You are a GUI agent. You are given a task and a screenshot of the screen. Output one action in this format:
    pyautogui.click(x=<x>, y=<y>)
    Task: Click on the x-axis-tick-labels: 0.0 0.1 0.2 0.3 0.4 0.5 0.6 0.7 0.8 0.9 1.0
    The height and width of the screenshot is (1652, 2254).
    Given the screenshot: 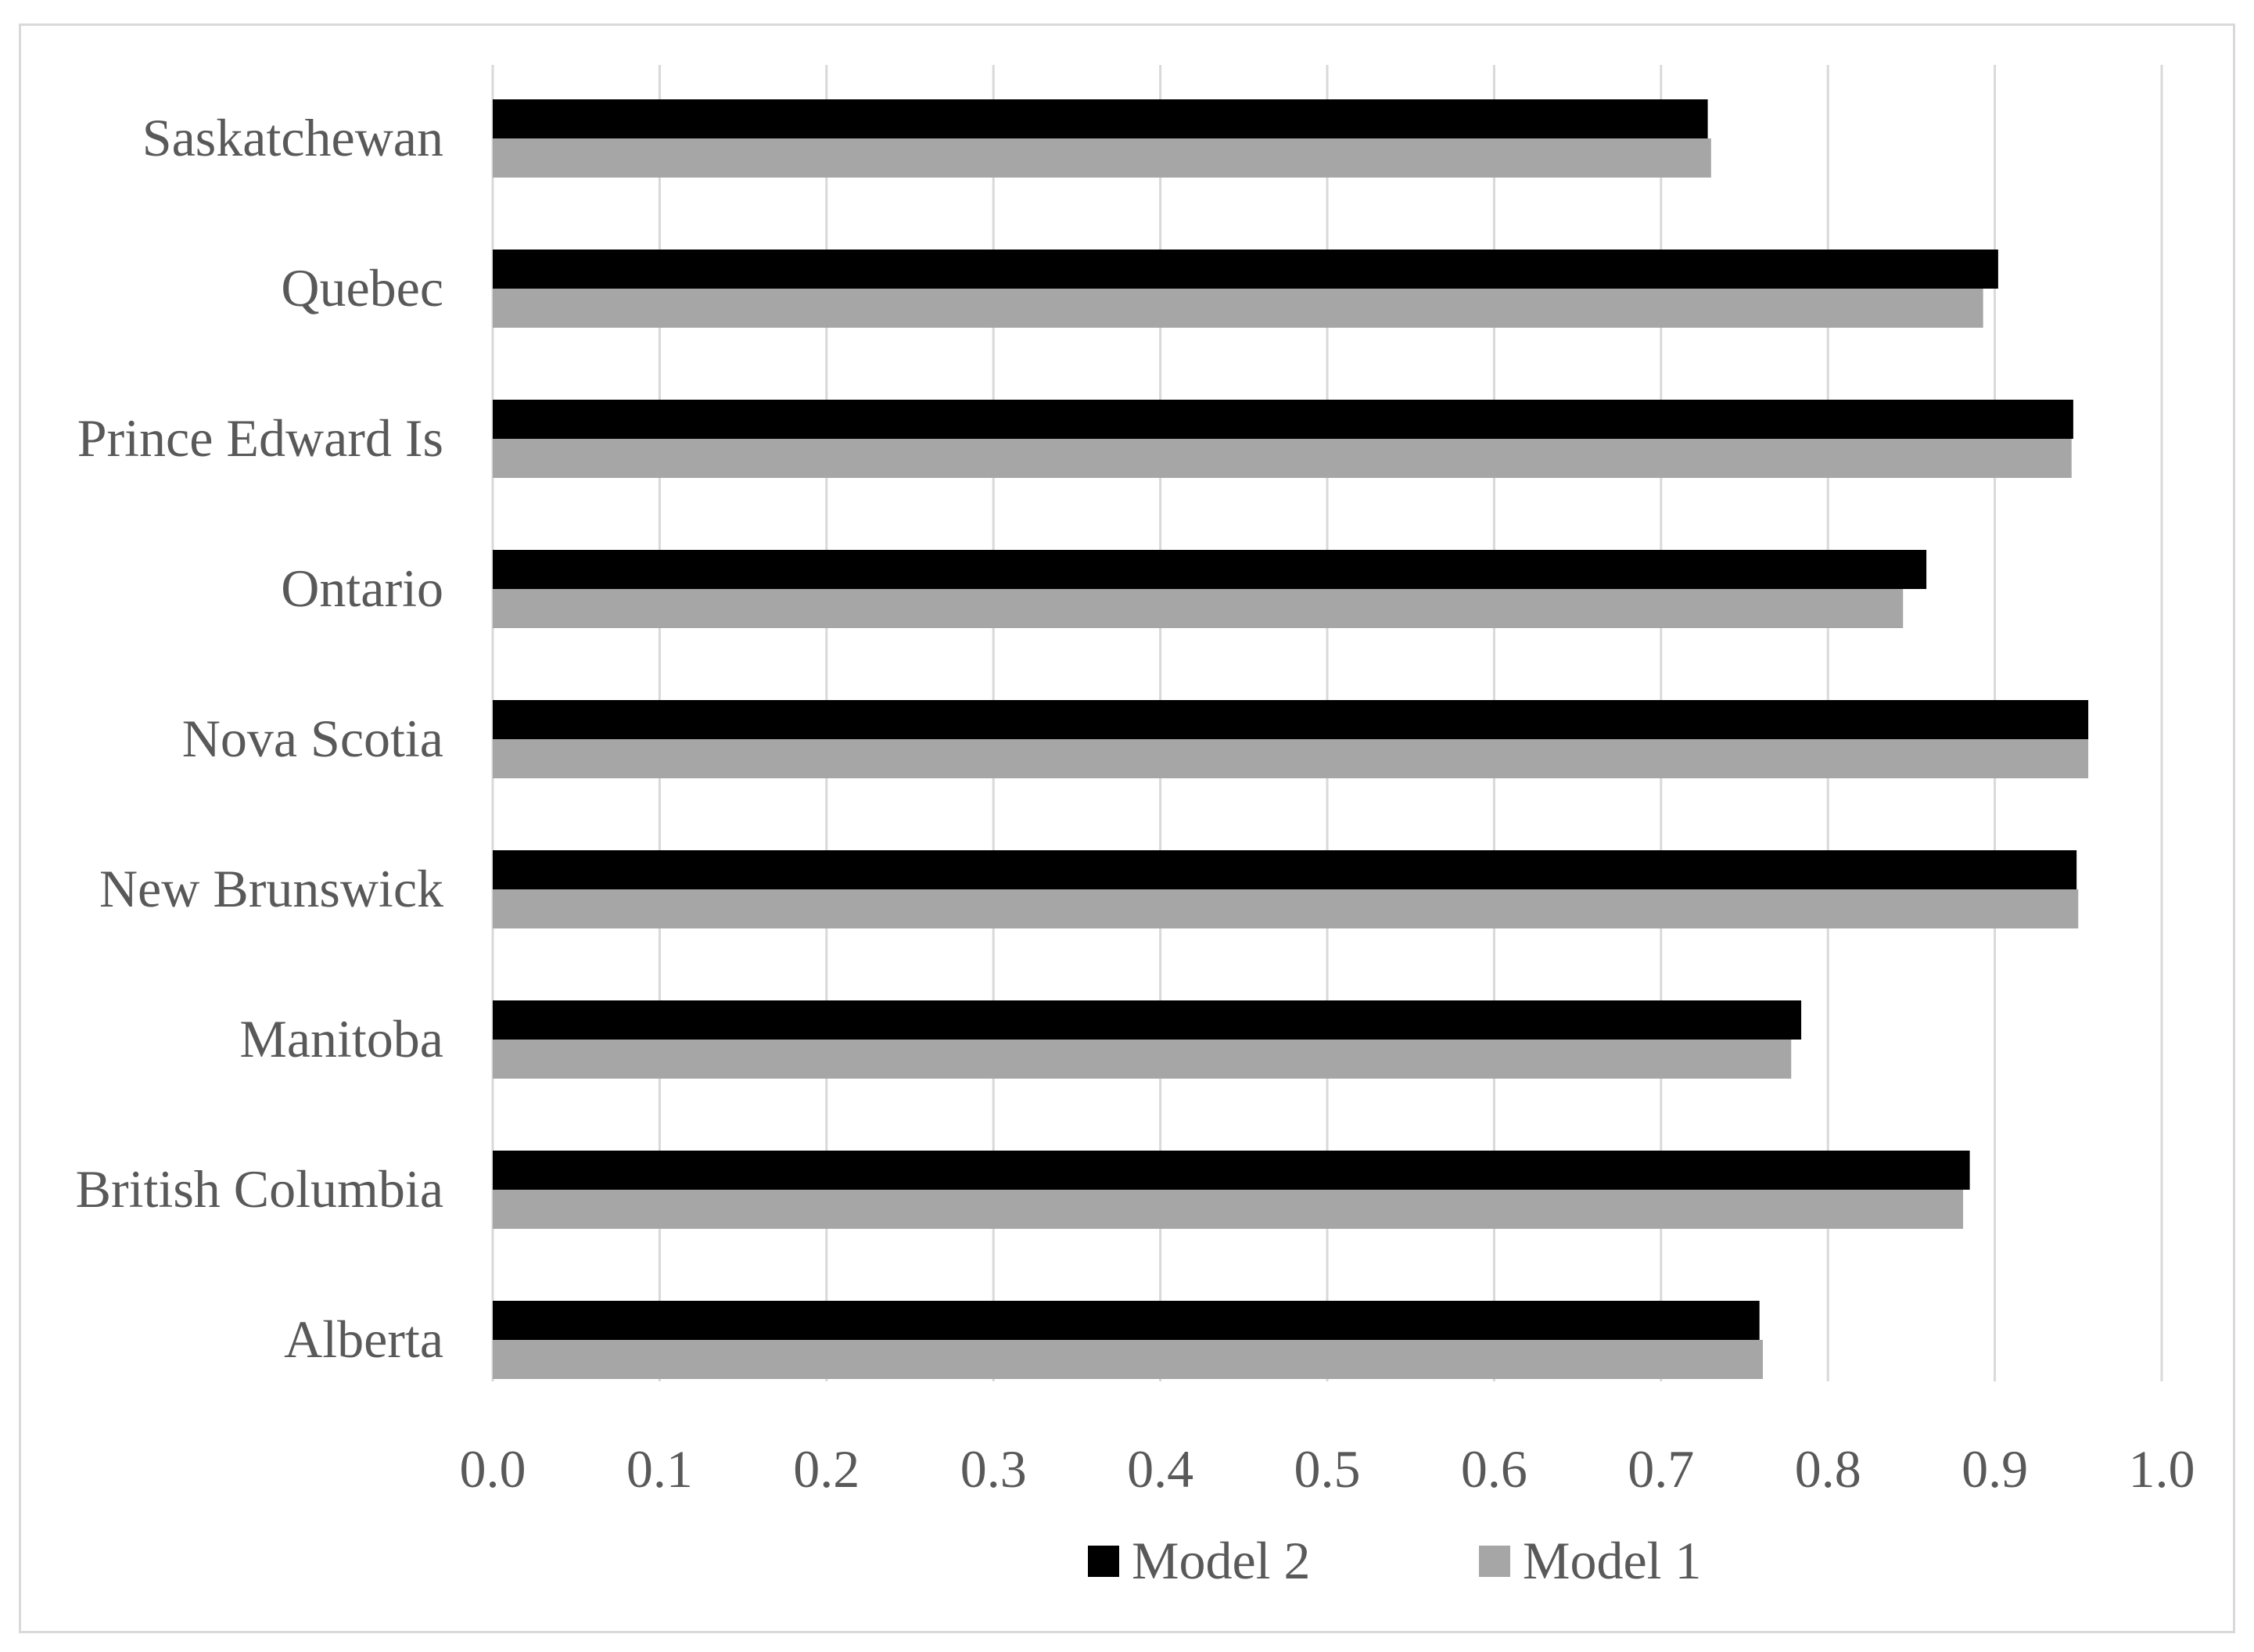 What is the action you would take?
    pyautogui.click(x=1327, y=1469)
    